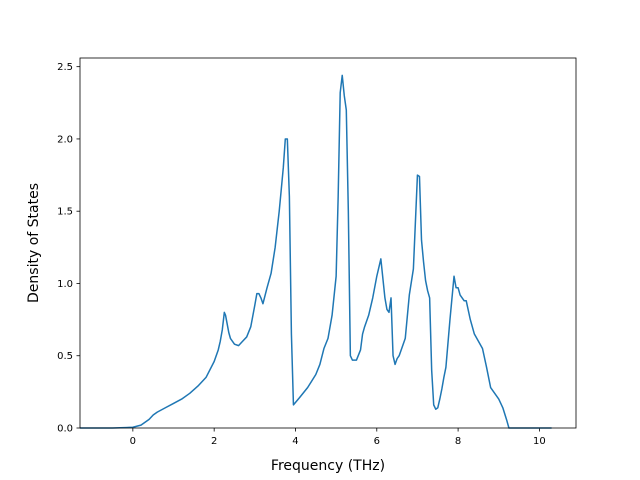  What do you see at coordinates (65, 429) in the screenshot?
I see `y-tick-label: 0.0` at bounding box center [65, 429].